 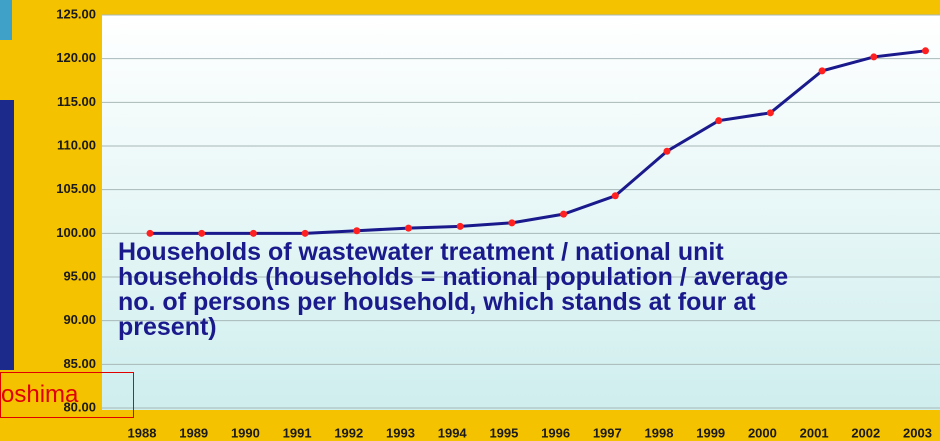 What do you see at coordinates (67, 395) in the screenshot?
I see `overlay-label: oshima` at bounding box center [67, 395].